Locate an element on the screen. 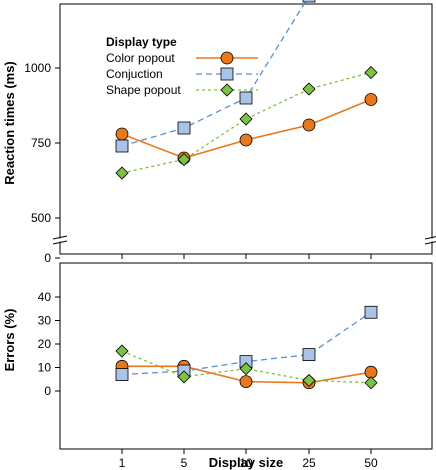  legend-title: Display type is located at coordinates (141, 42).